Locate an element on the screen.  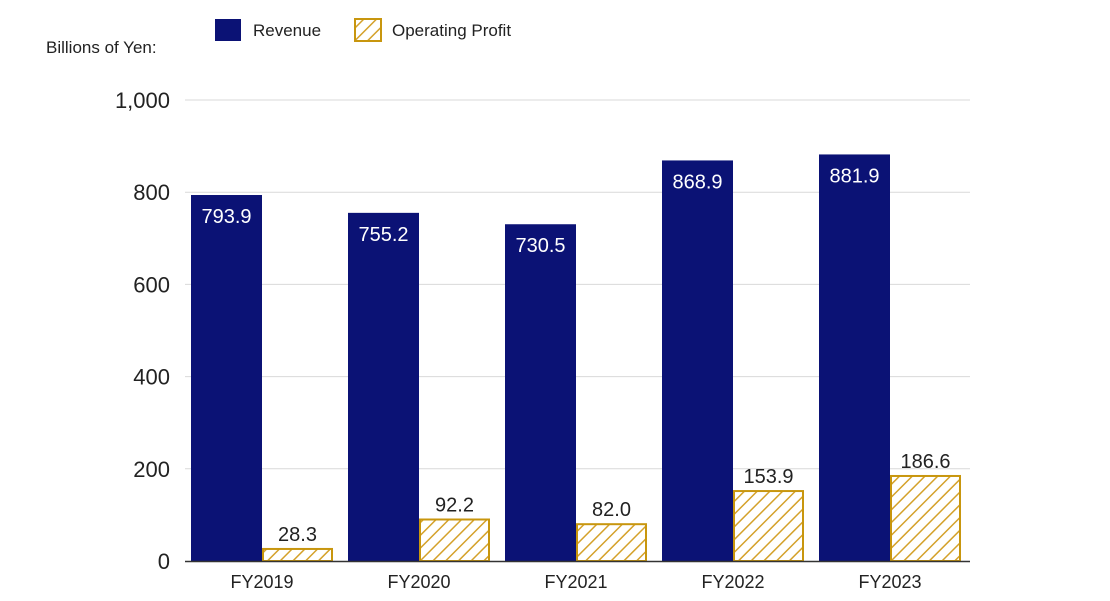
data-label-revenue: 868.9 is located at coordinates (697, 182).